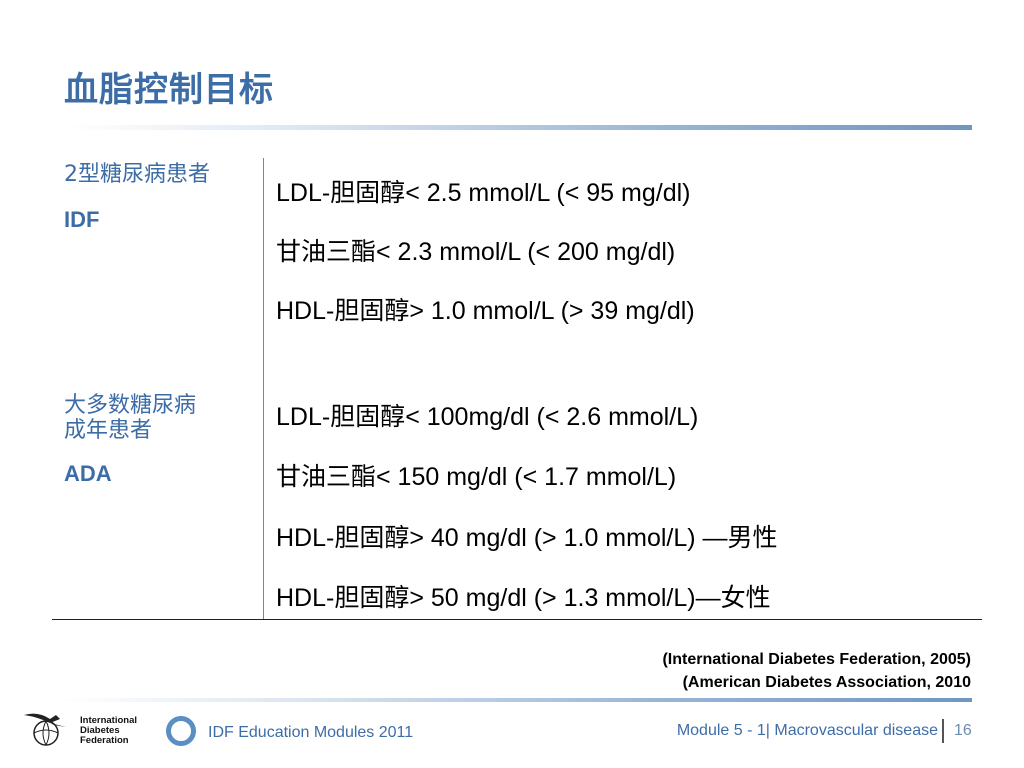 The image size is (1024, 768). I want to click on modules-label: IDF Education Modules 2011, so click(311, 732).